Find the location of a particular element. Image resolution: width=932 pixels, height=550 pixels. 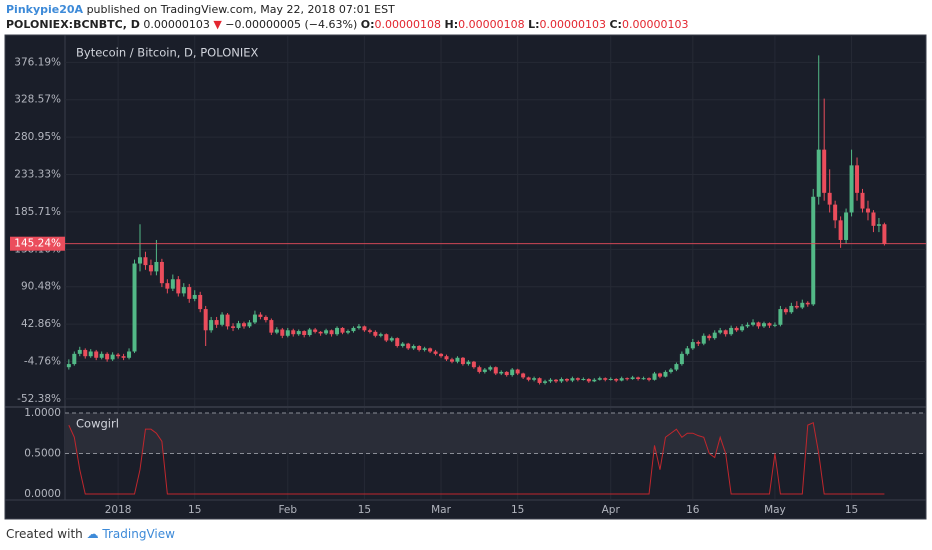

footer: Created with ☁ TradingView is located at coordinates (90, 534).